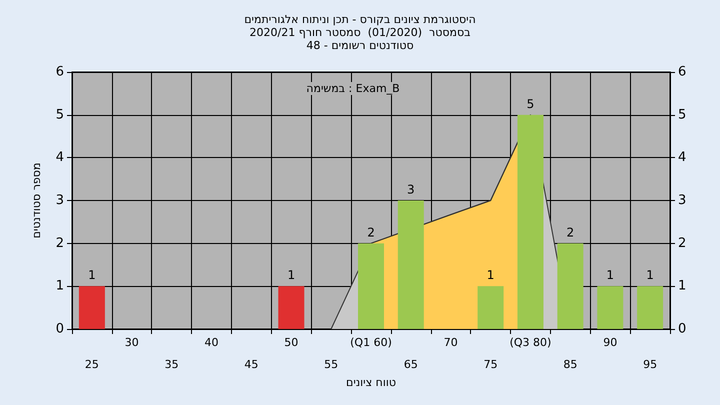  What do you see at coordinates (353, 88) in the screenshot?
I see `annotation: במשימה : Exam_B` at bounding box center [353, 88].